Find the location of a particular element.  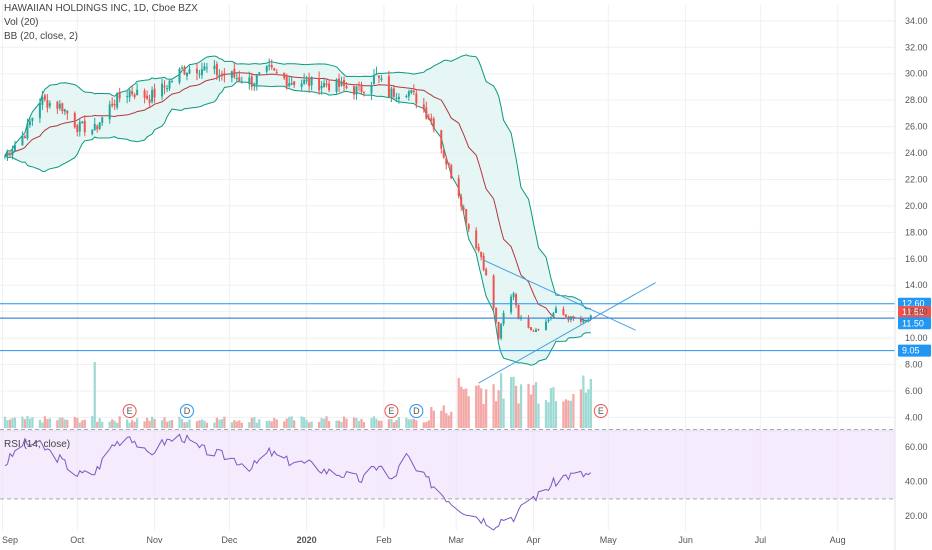

price-axis-tick-label: 4.00 is located at coordinates (914, 417).